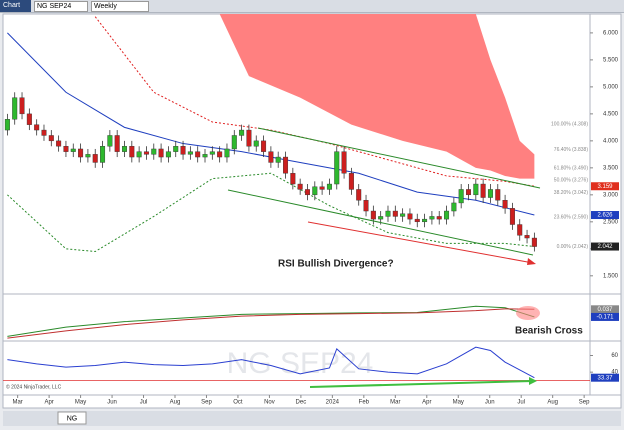 This screenshot has height=430, width=624. Describe the element at coordinates (269, 403) in the screenshot. I see `x-tick-label: Nov` at that location.